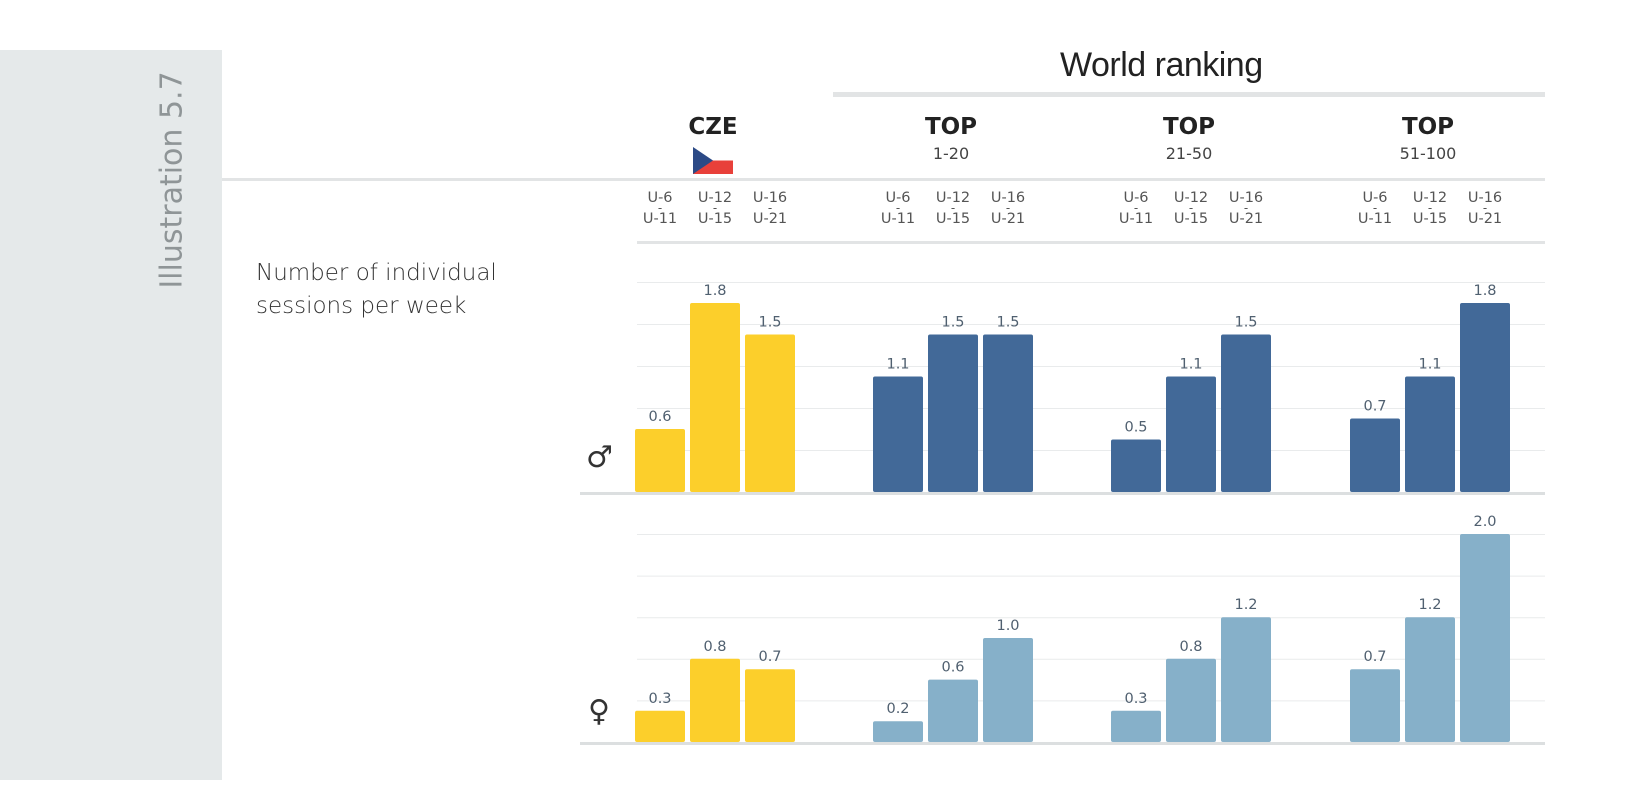 Image resolution: width=1652 pixels, height=805 pixels. Describe the element at coordinates (1161, 65) in the screenshot. I see `world-ranking-title: World ranking` at that location.